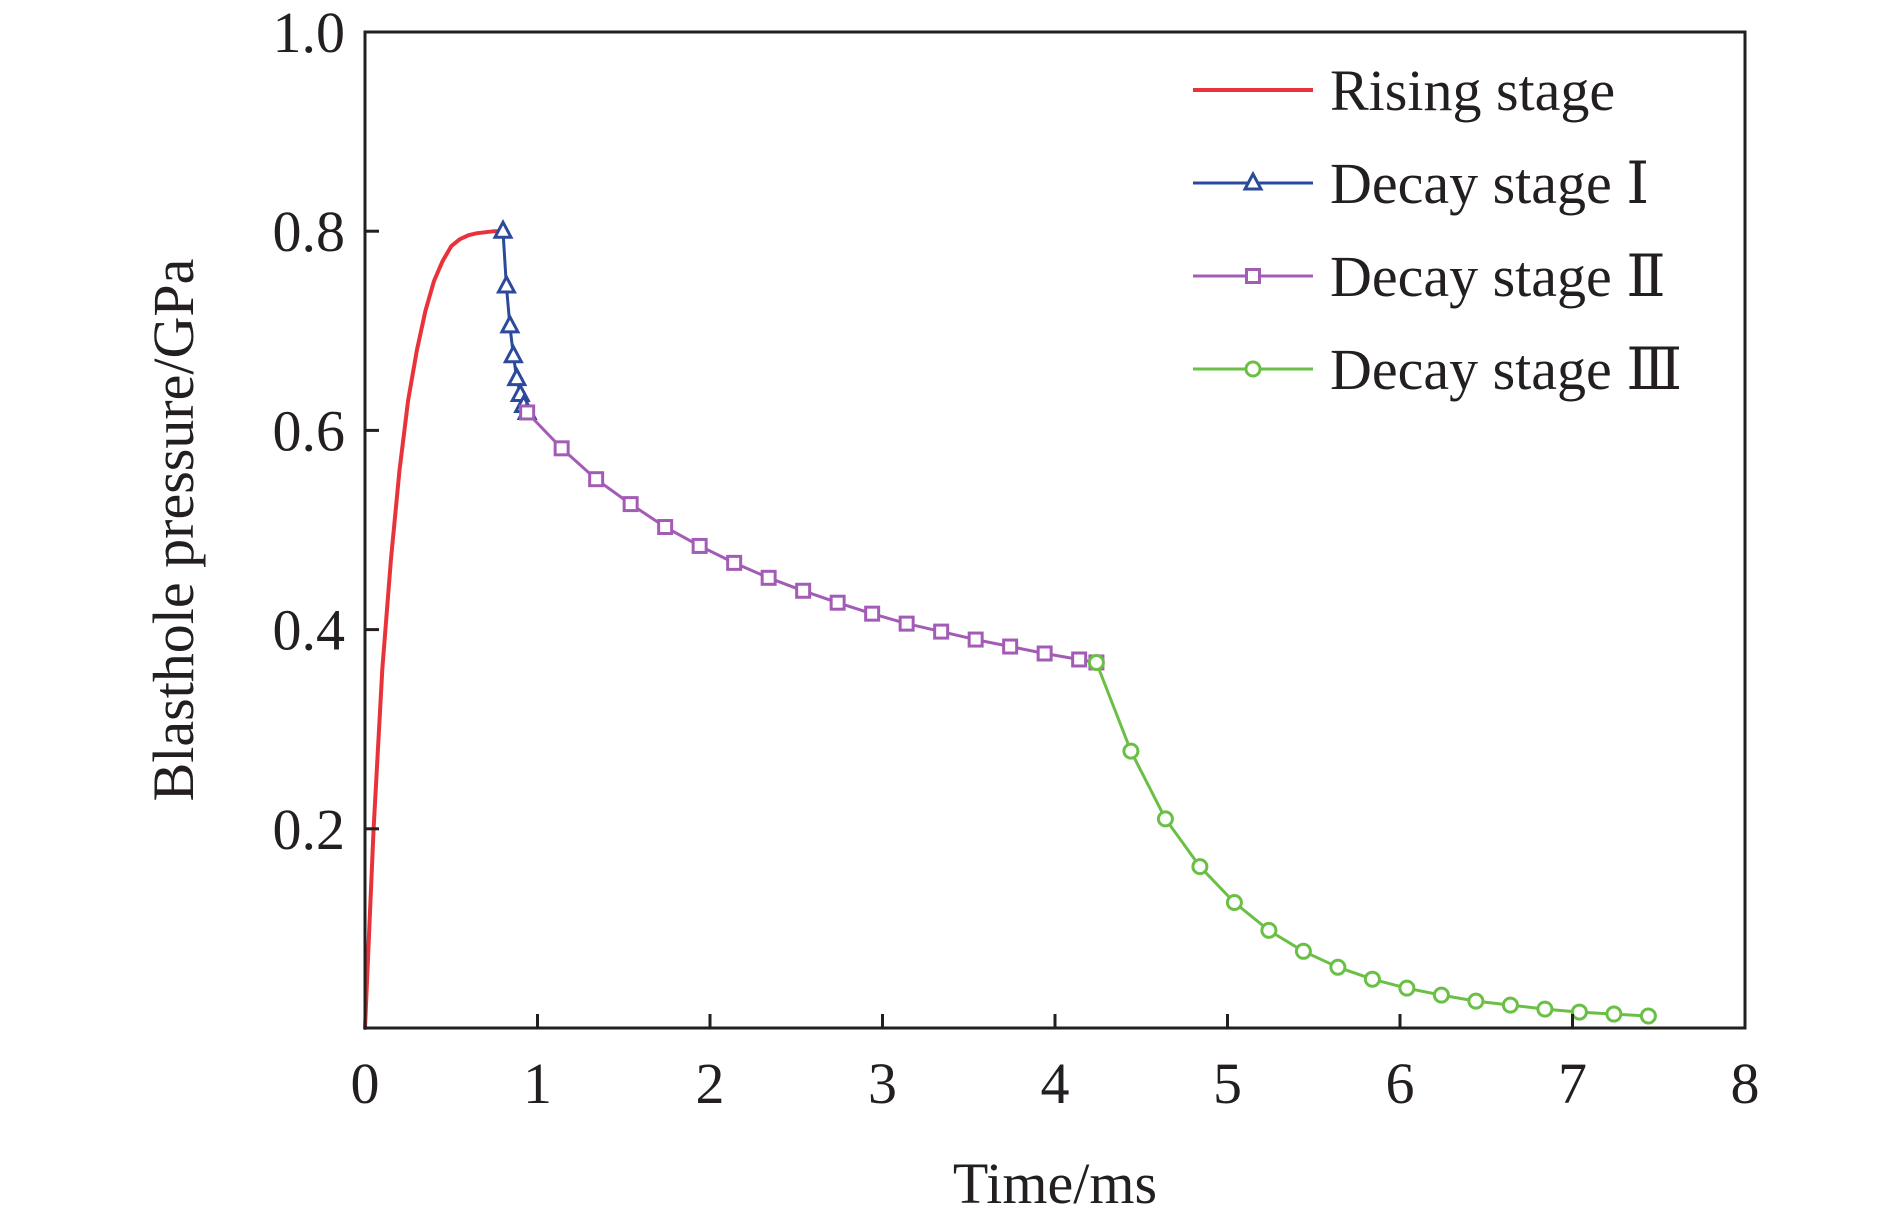  Describe the element at coordinates (1400, 1083) in the screenshot. I see `x-tick-label-6: 6` at that location.